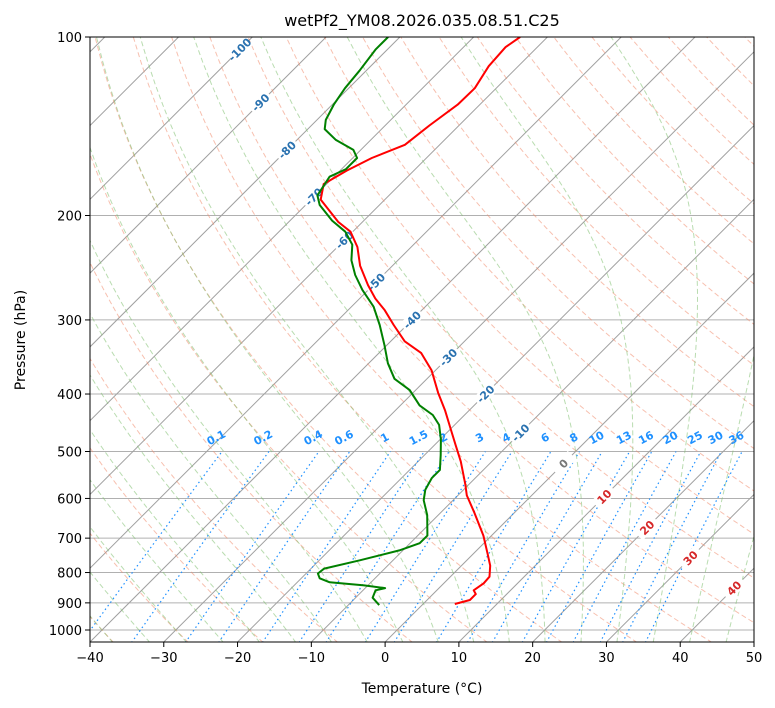 This screenshot has height=708, width=775. What do you see at coordinates (624, 438) in the screenshot?
I see `mixing-ratio-label: 13` at bounding box center [624, 438].